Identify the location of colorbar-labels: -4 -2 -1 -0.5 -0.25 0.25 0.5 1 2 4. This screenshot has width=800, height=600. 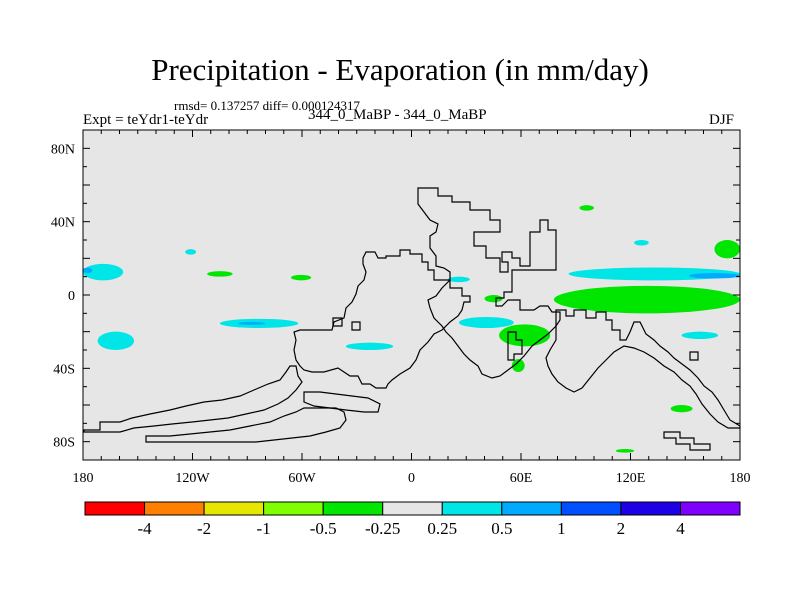
(411, 528).